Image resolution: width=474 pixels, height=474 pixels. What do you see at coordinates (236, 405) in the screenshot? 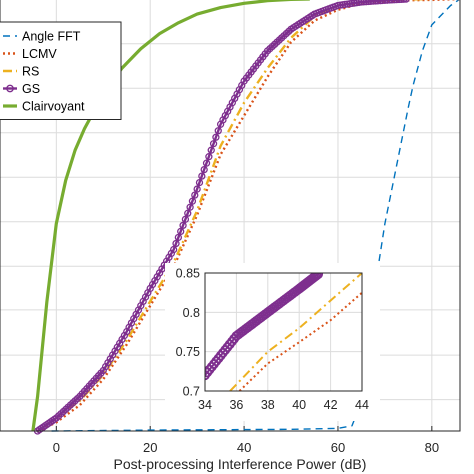
I see `inset-x-tick-label: 36` at bounding box center [236, 405].